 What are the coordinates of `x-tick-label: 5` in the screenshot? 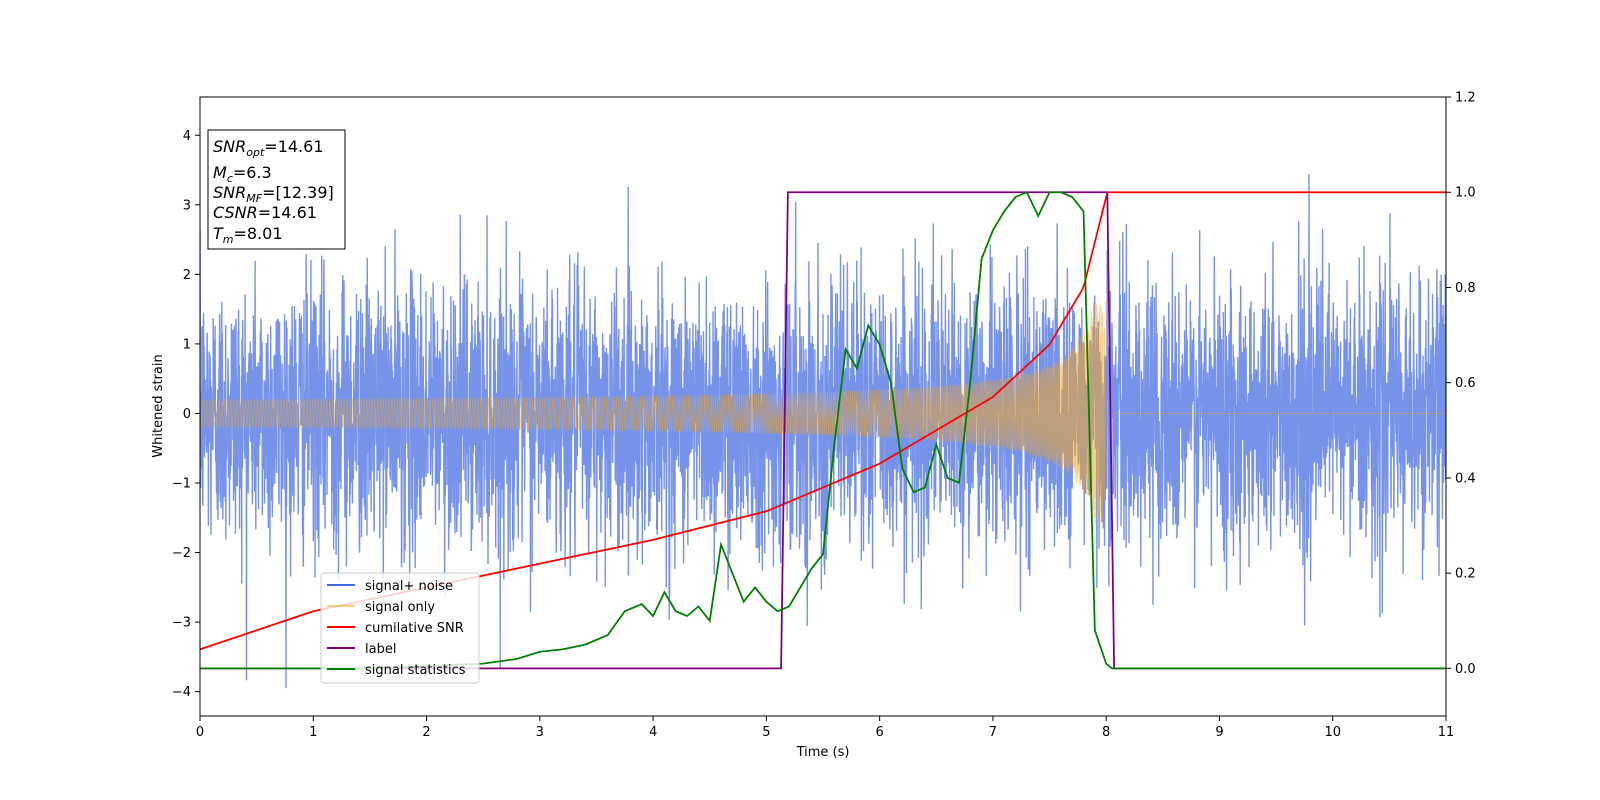 It's located at (766, 732).